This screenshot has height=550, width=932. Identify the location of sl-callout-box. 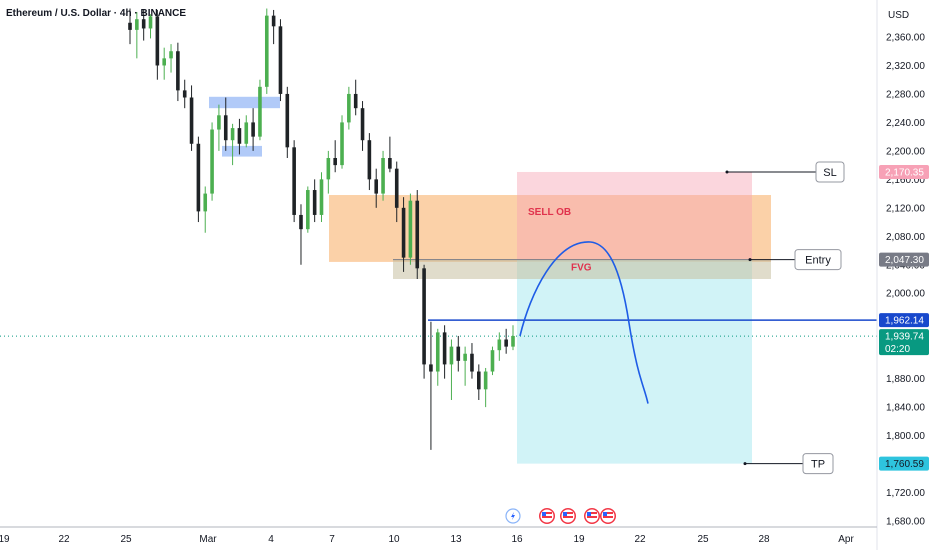
(830, 172).